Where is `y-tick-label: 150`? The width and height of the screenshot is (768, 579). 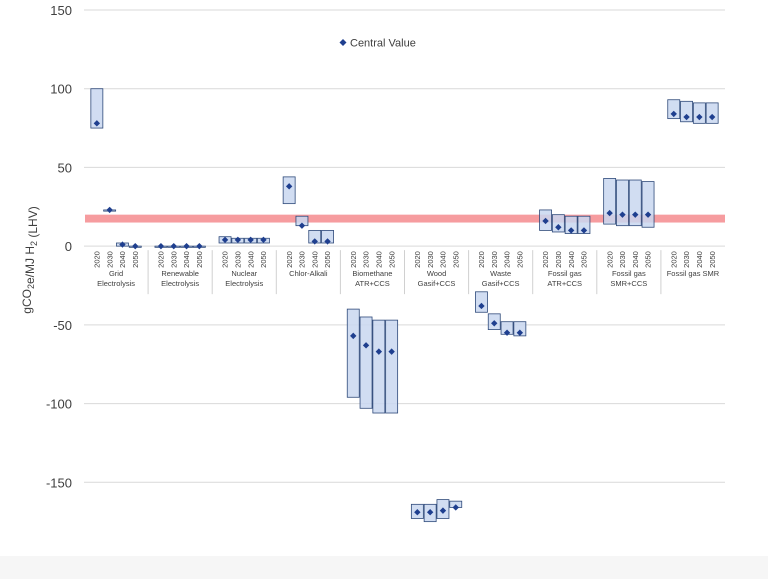 y-tick-label: 150 is located at coordinates (61, 10).